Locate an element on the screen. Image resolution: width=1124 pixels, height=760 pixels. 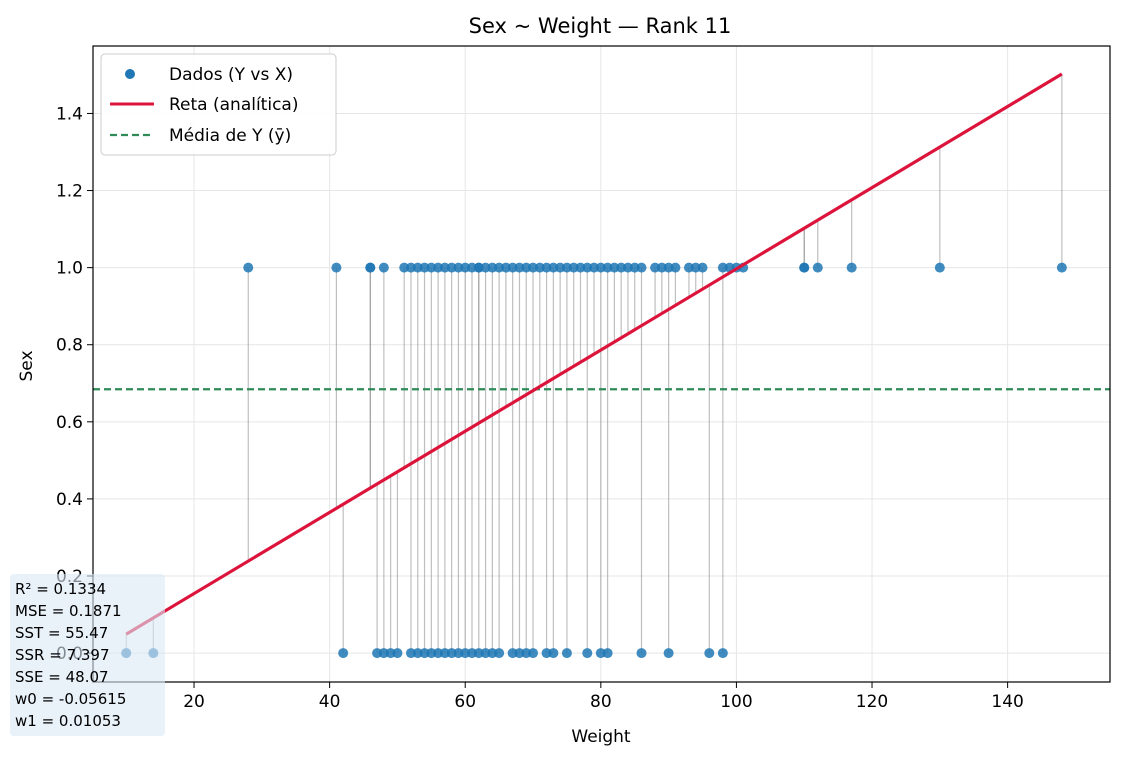
y-tick-label: 1.0 is located at coordinates (69, 269).